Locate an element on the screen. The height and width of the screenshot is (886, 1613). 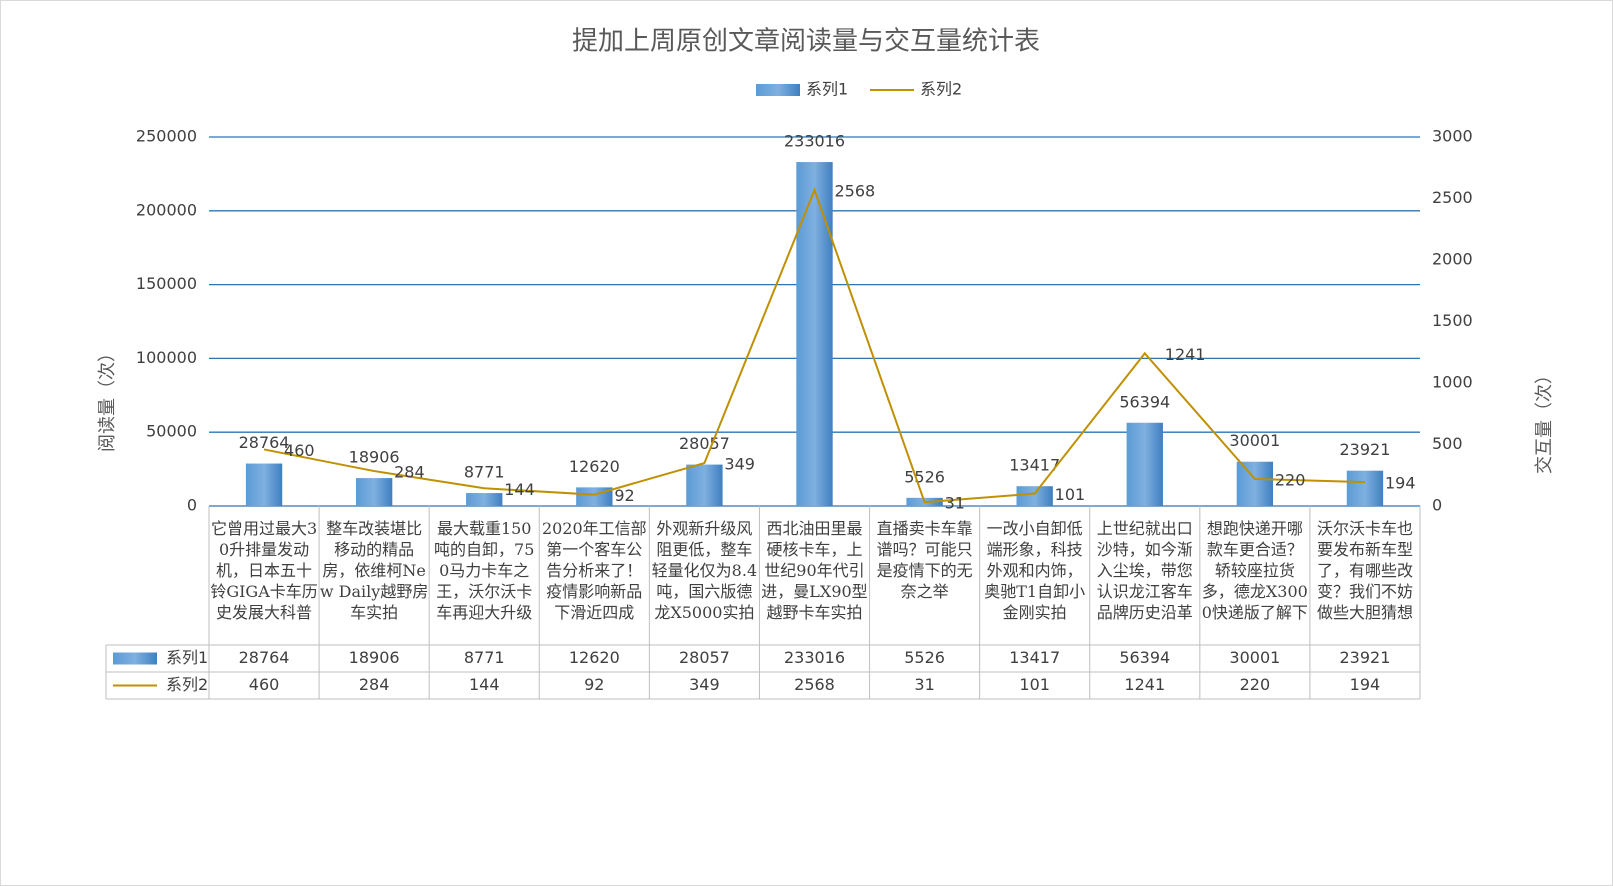
data-label: 349 is located at coordinates (739, 464).